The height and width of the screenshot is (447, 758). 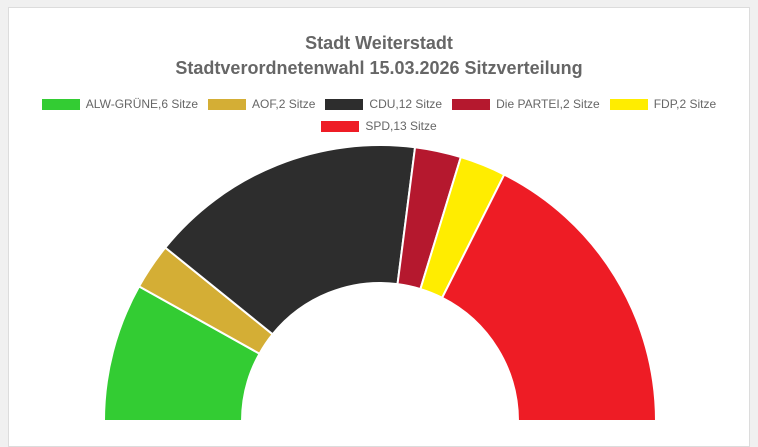 I want to click on legend-item-die-partei: Die PARTEI,2 Sitze, so click(x=526, y=104).